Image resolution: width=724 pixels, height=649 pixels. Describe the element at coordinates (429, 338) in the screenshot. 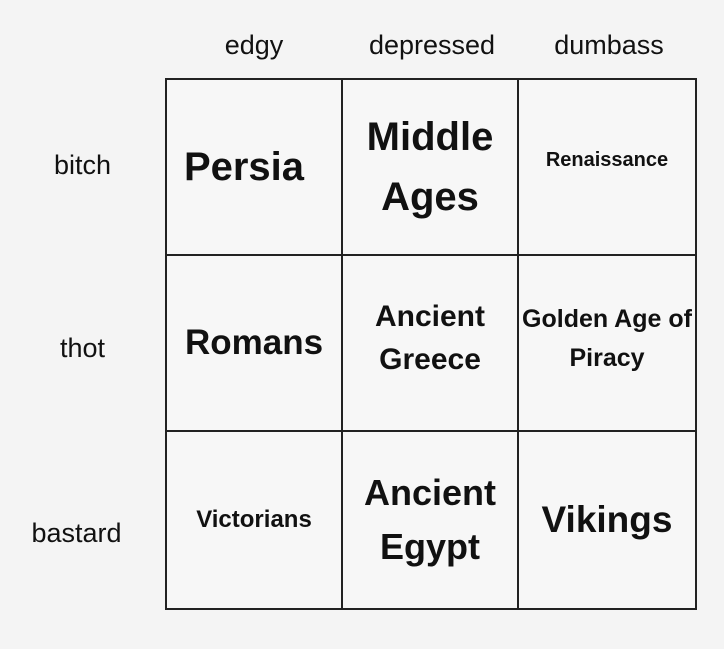

I see `cell-text: Ancient Greece` at that location.